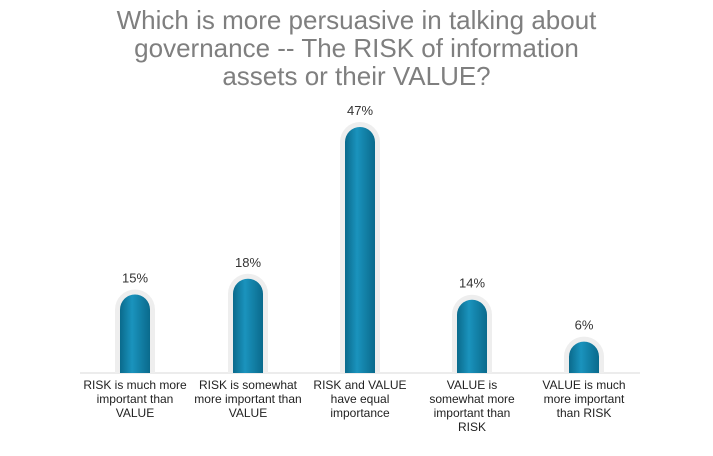  I want to click on data-label: 15%, so click(135, 277).